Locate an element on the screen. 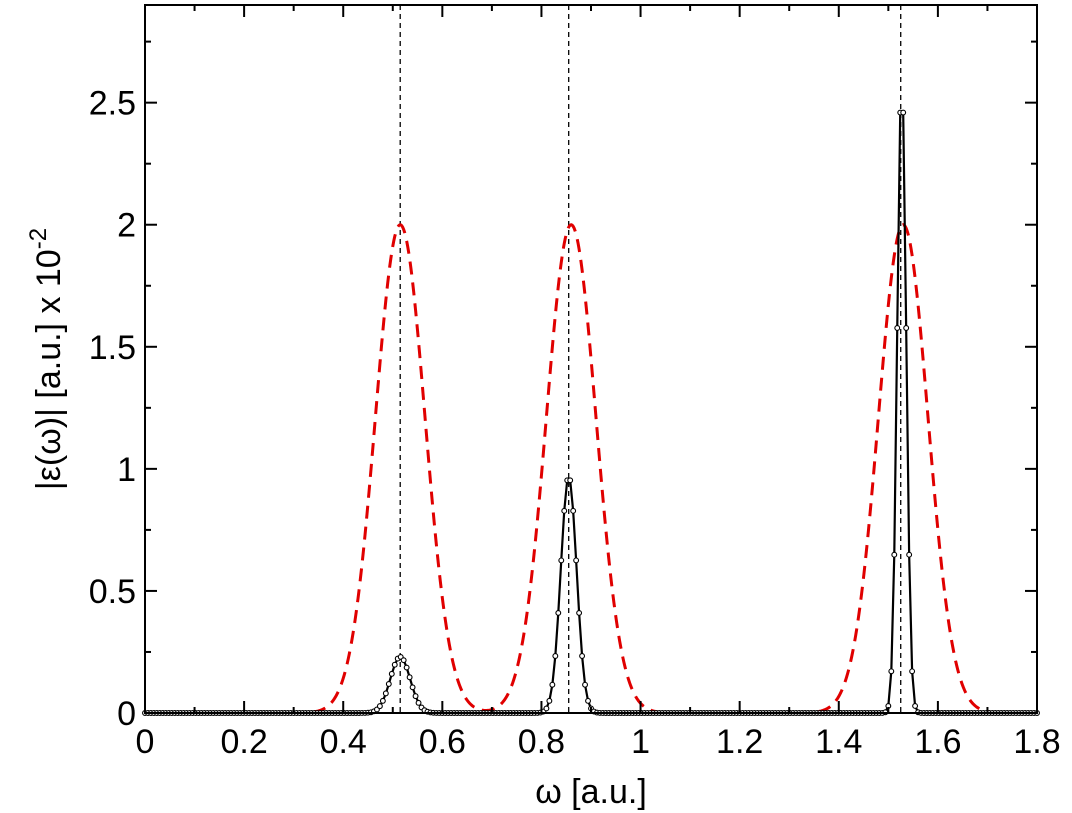 This screenshot has width=1072, height=813. y-tick-labels: 0 0.5 1 1.5 2 2.5 is located at coordinates (112, 409).